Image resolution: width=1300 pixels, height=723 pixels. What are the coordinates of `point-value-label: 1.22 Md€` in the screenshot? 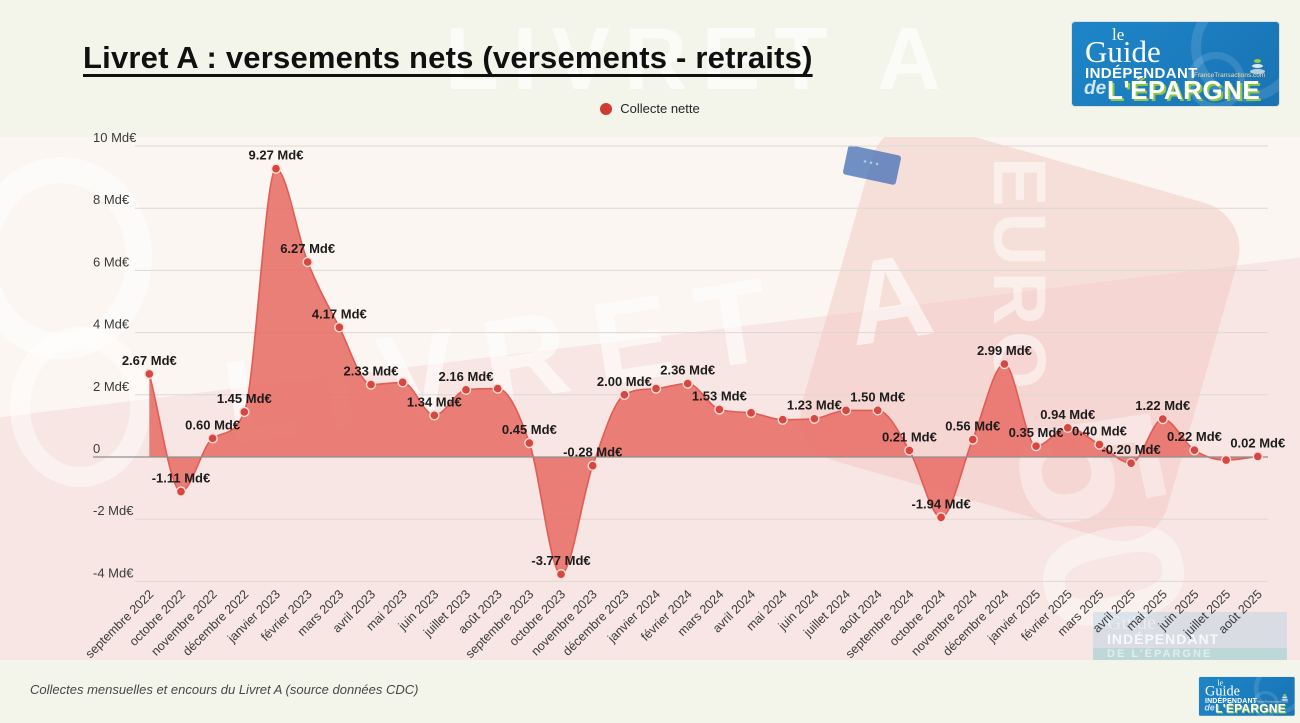 It's located at (1162, 405).